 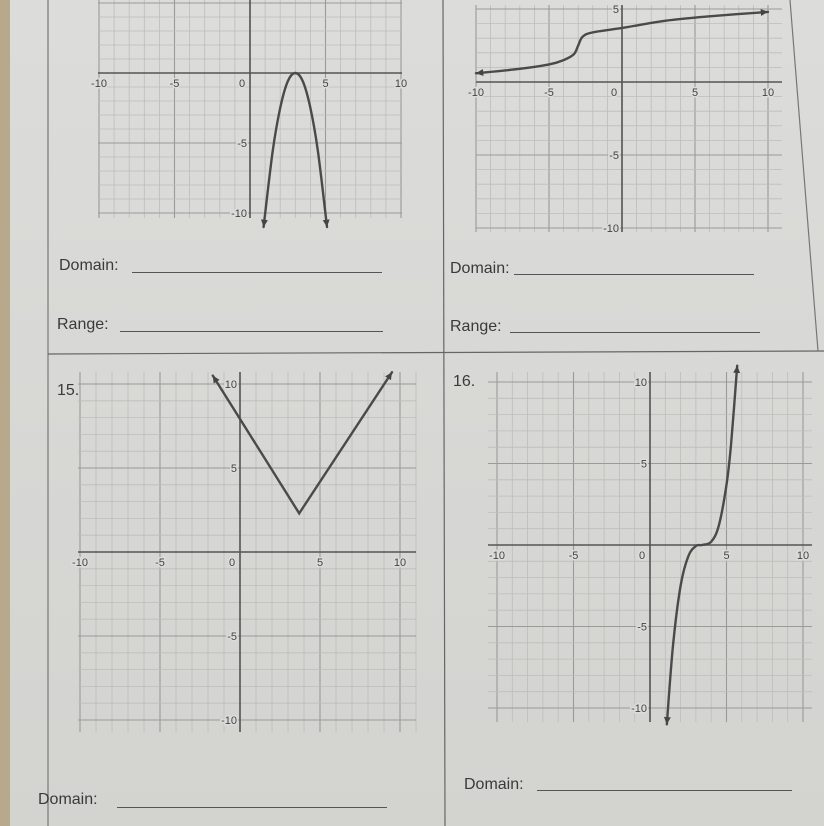 What do you see at coordinates (664, 790) in the screenshot?
I see `p16-domain-answer` at bounding box center [664, 790].